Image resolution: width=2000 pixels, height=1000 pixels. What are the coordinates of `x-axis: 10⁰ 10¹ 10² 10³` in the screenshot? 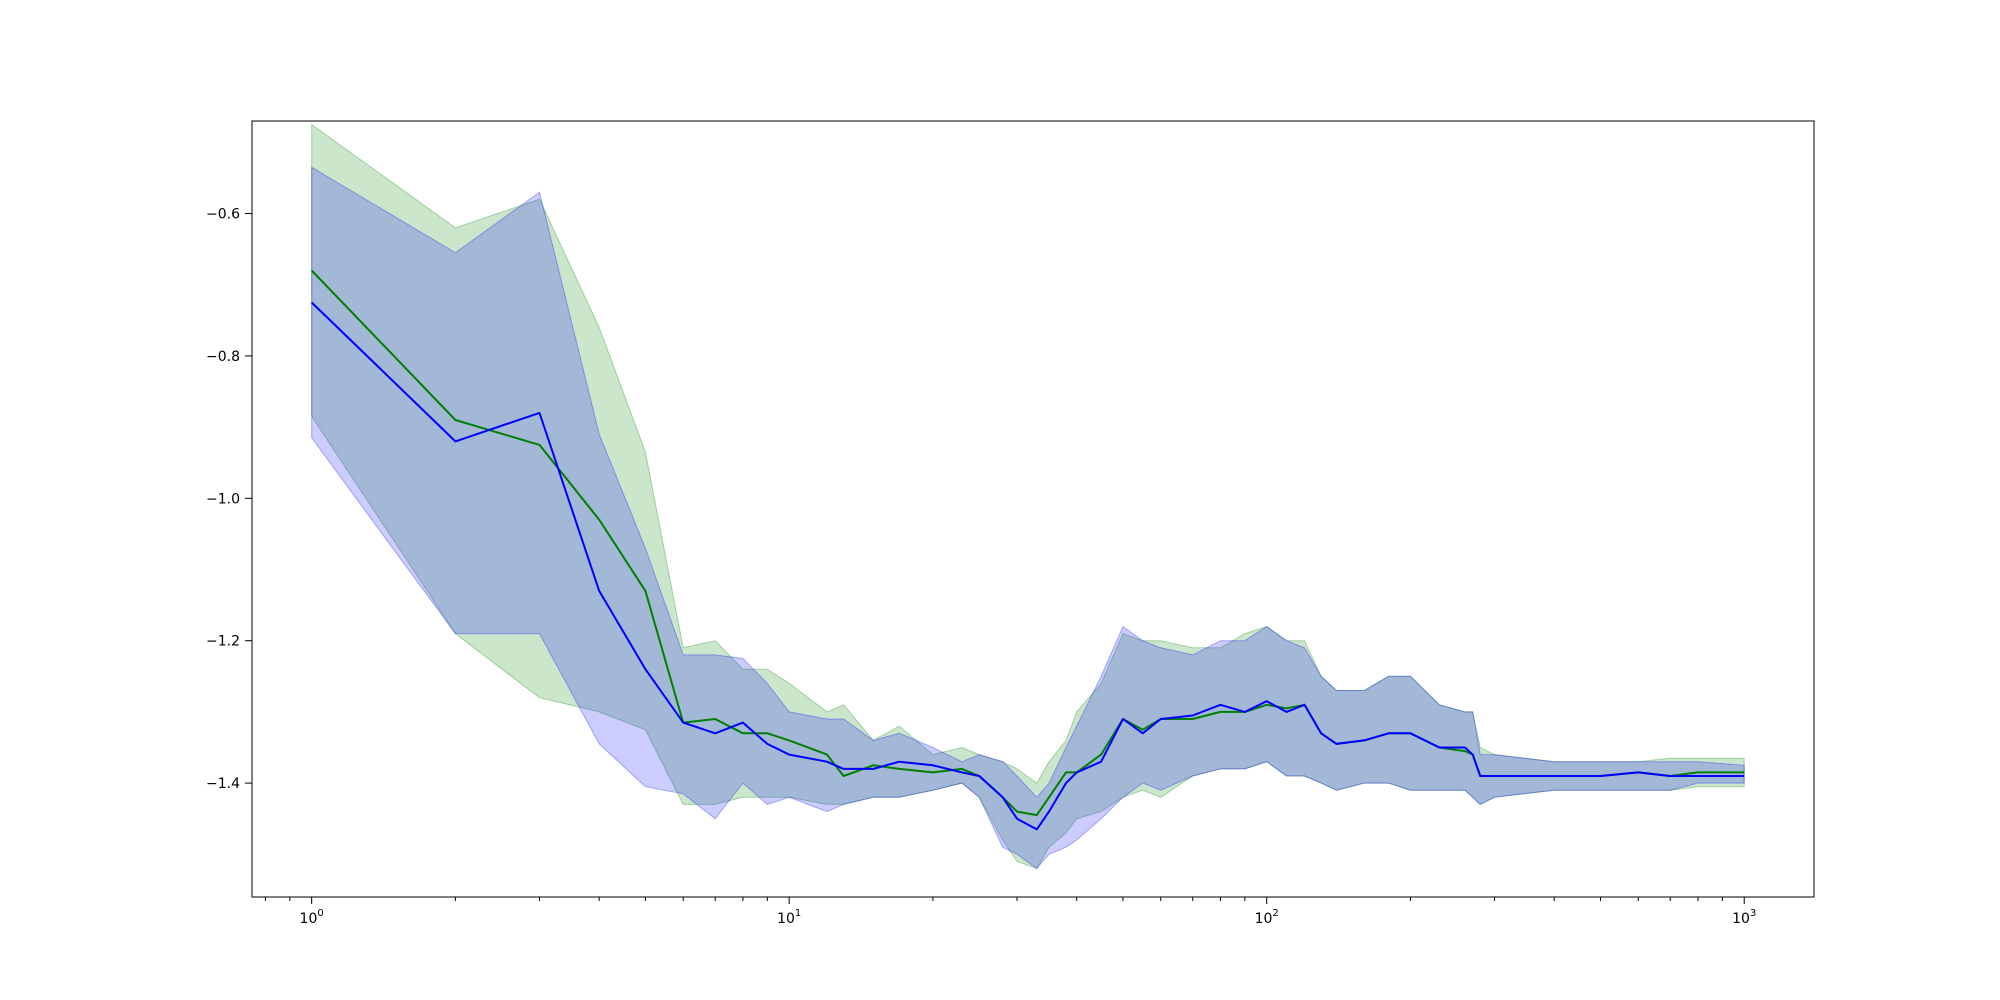 It's located at (1010, 912).